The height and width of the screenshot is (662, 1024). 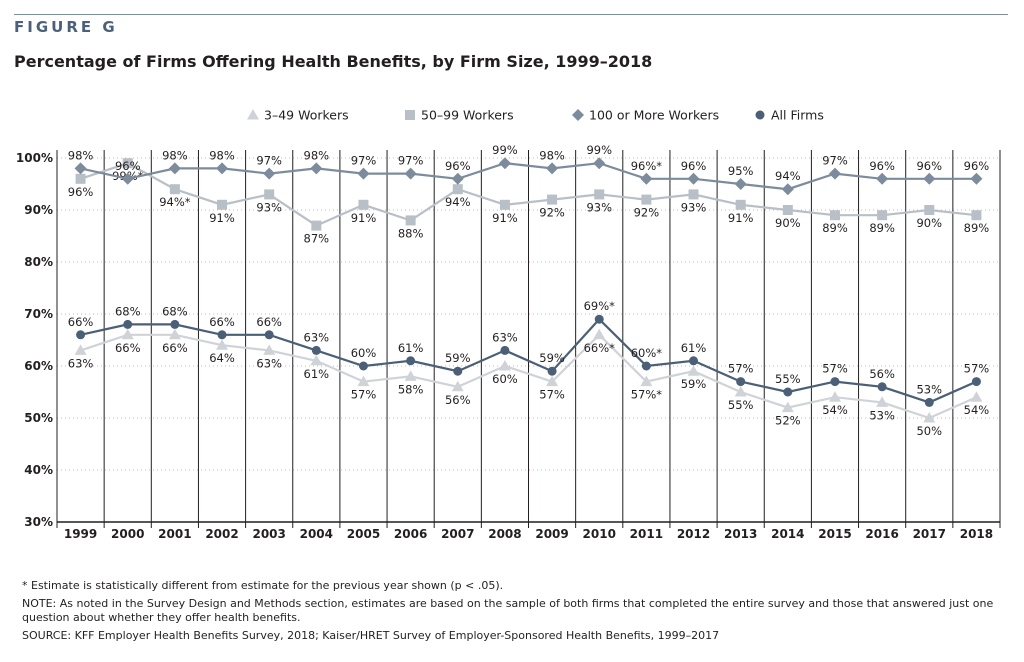 I want to click on legend-label: 50–99 Workers, so click(x=467, y=115).